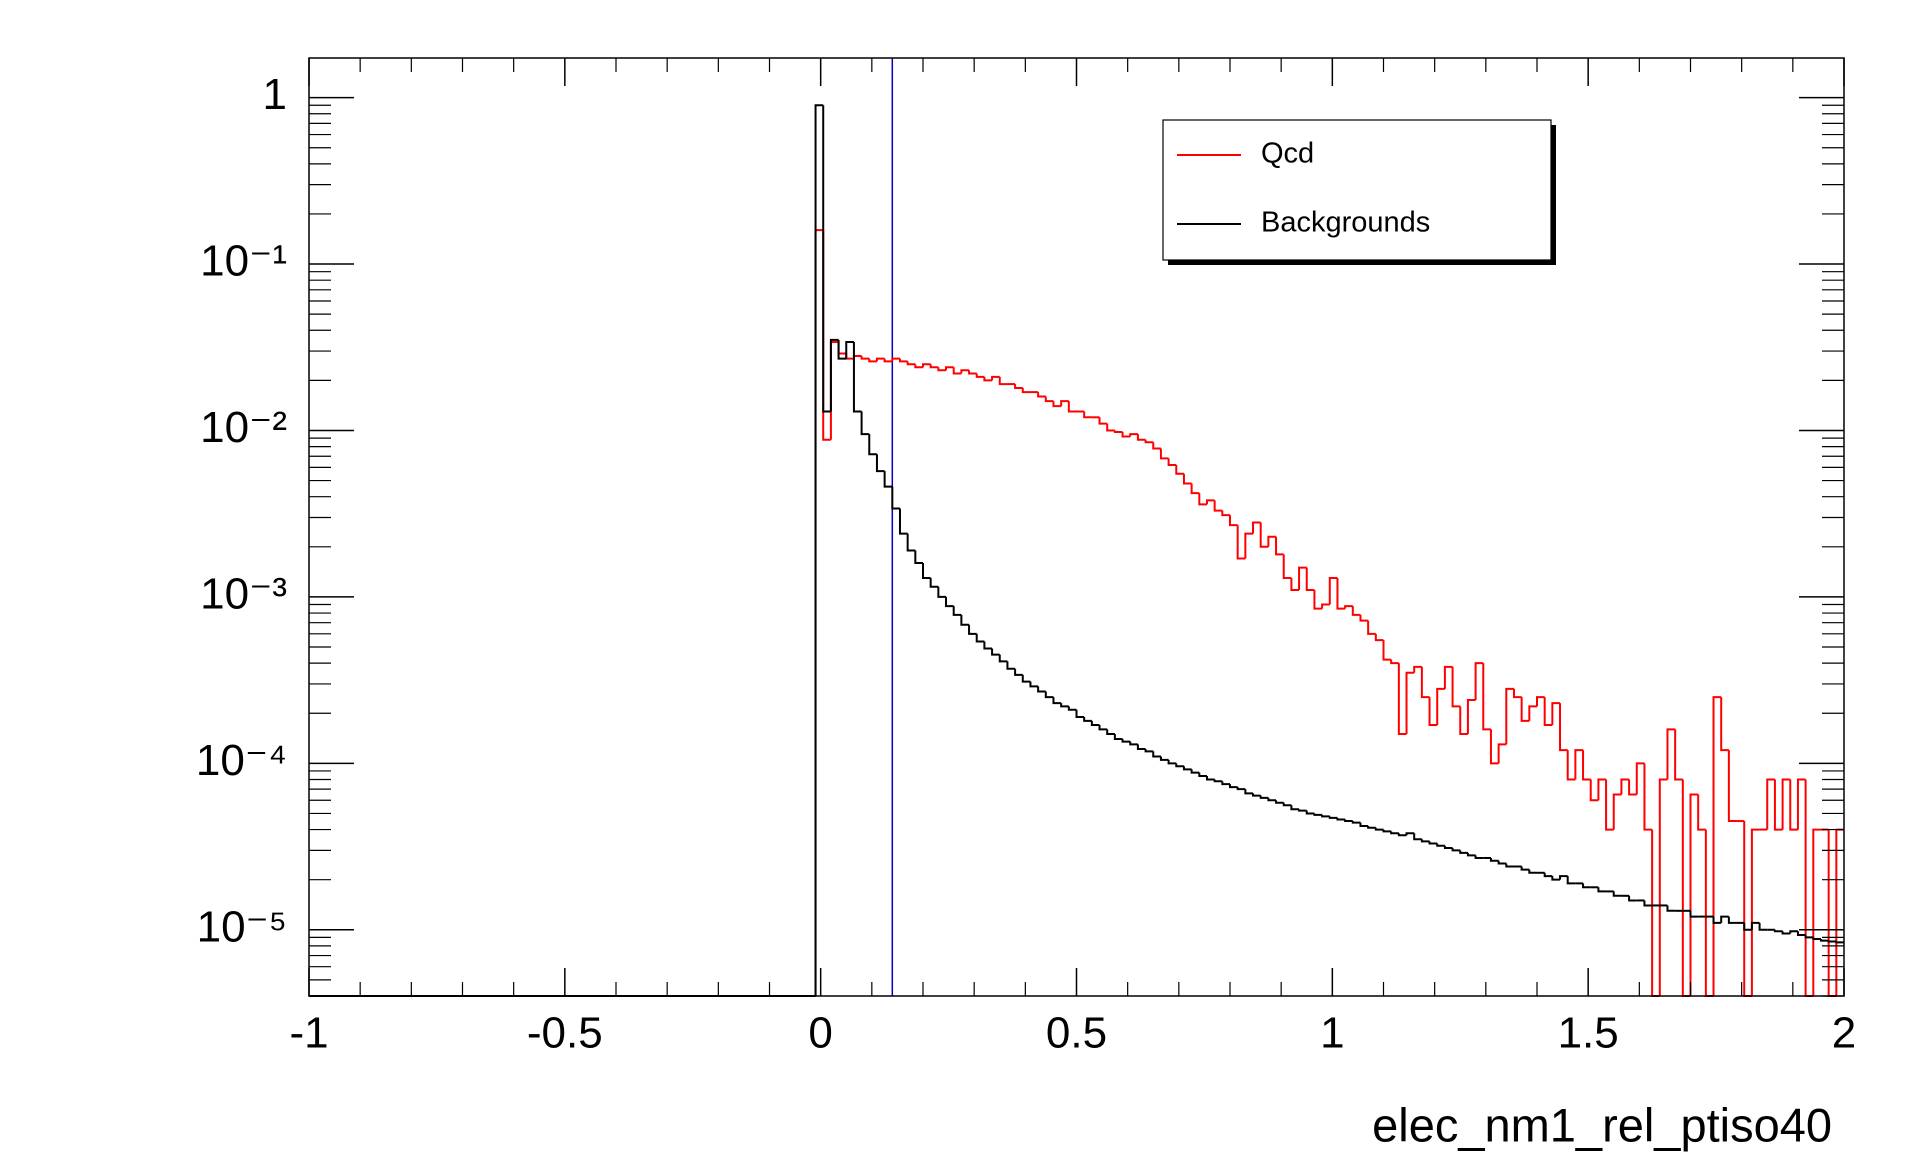  I want to click on legend-label: Backgrounds, so click(1345, 223).